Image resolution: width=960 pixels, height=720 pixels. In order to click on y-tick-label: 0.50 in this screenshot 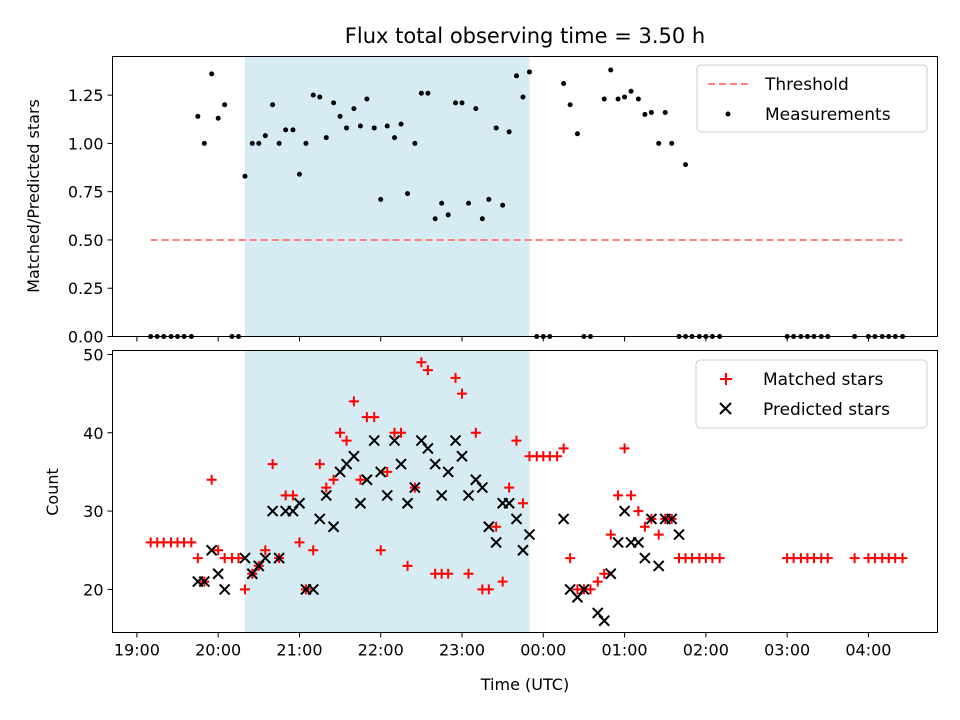, I will do `click(86, 240)`.